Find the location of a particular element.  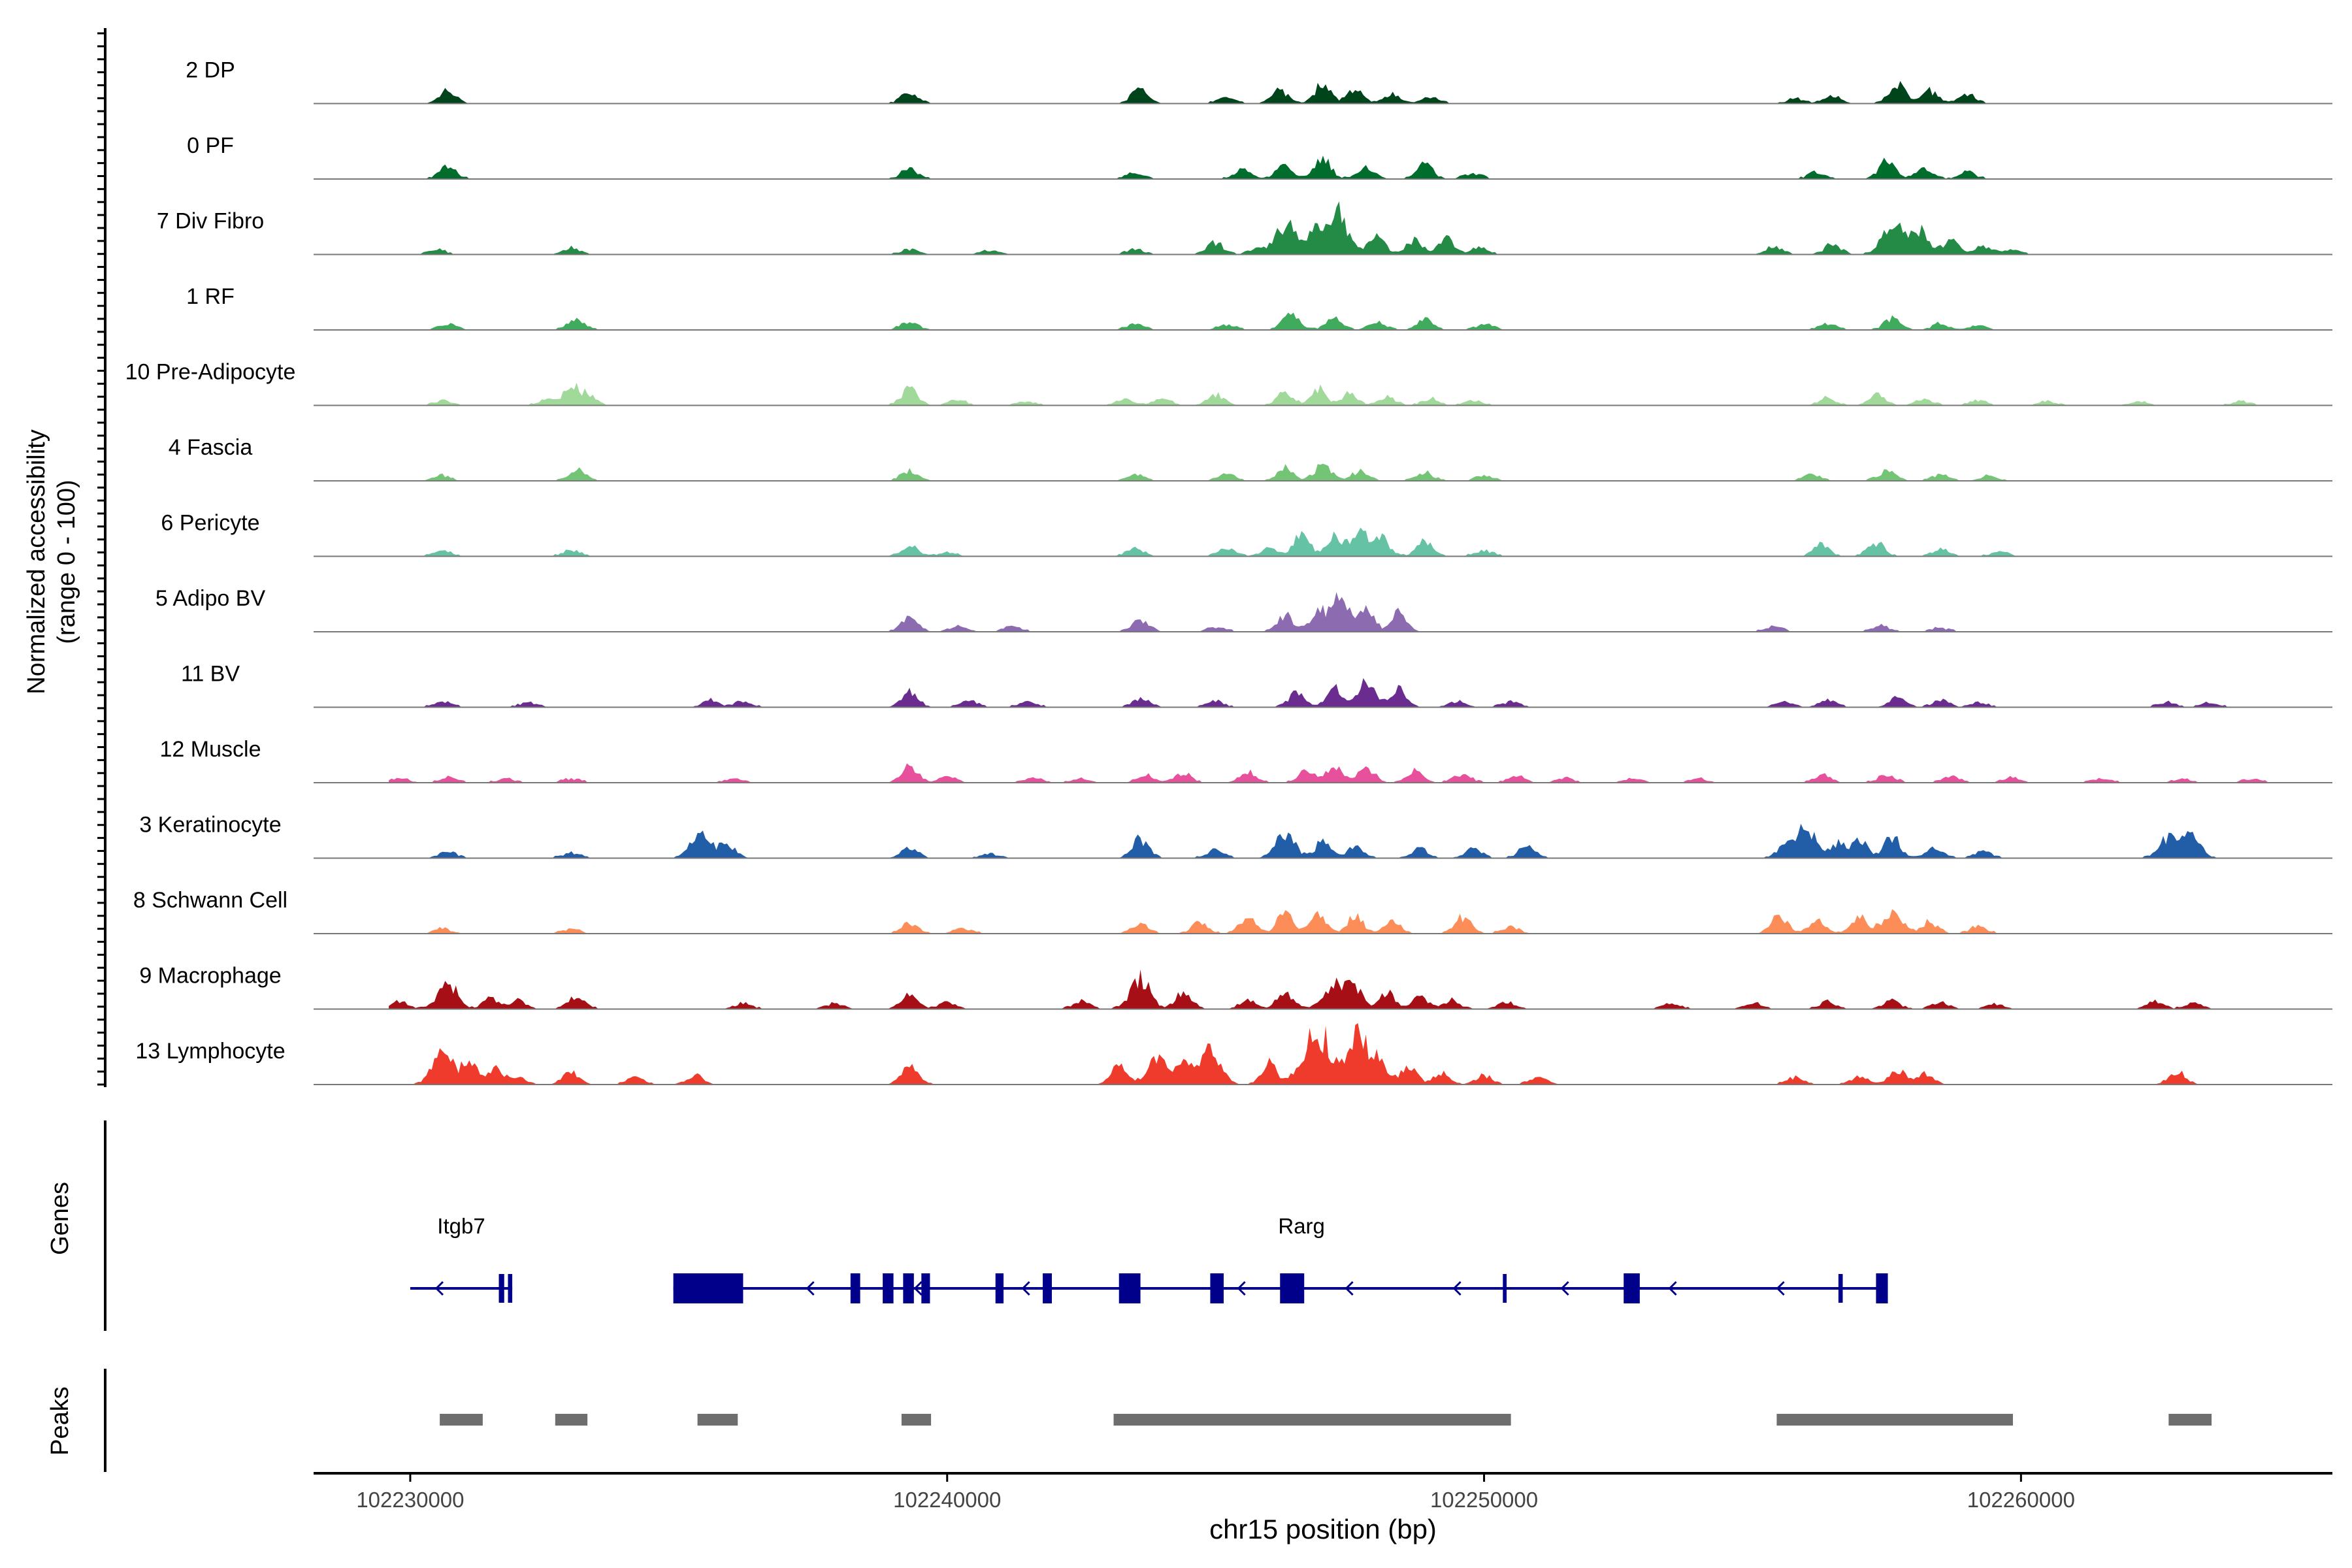

x-tick-label: 102260000 is located at coordinates (2021, 1500).